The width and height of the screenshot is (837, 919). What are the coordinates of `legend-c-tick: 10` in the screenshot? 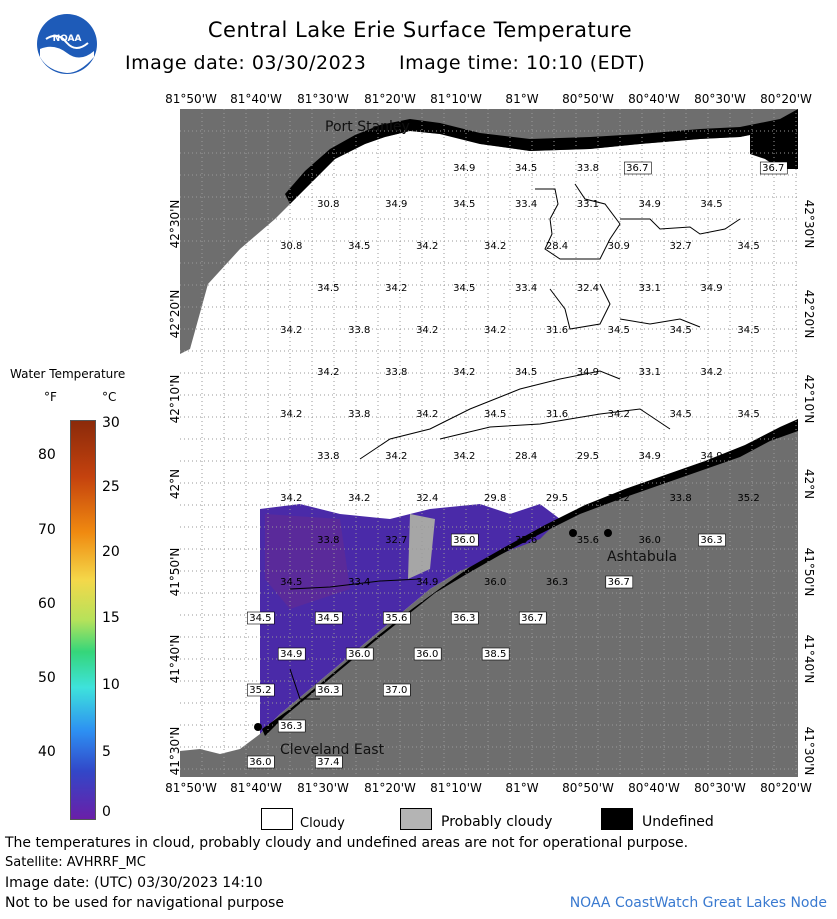 It's located at (111, 685).